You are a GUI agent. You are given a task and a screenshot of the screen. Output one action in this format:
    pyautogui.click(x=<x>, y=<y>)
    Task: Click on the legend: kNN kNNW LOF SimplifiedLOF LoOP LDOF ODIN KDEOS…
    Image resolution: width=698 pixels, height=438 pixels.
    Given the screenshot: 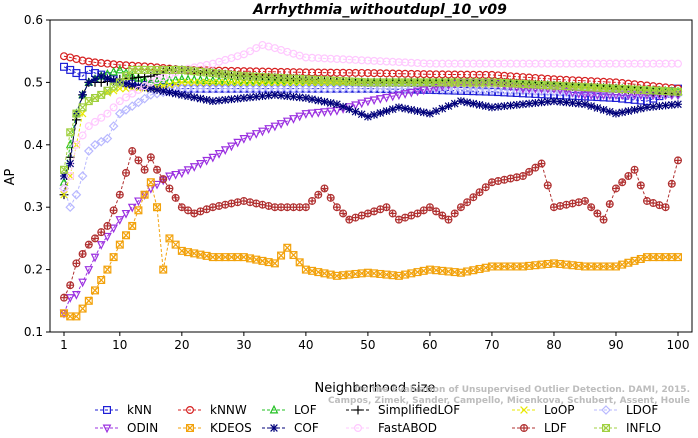 What is the action you would take?
    pyautogui.click(x=378, y=419)
    